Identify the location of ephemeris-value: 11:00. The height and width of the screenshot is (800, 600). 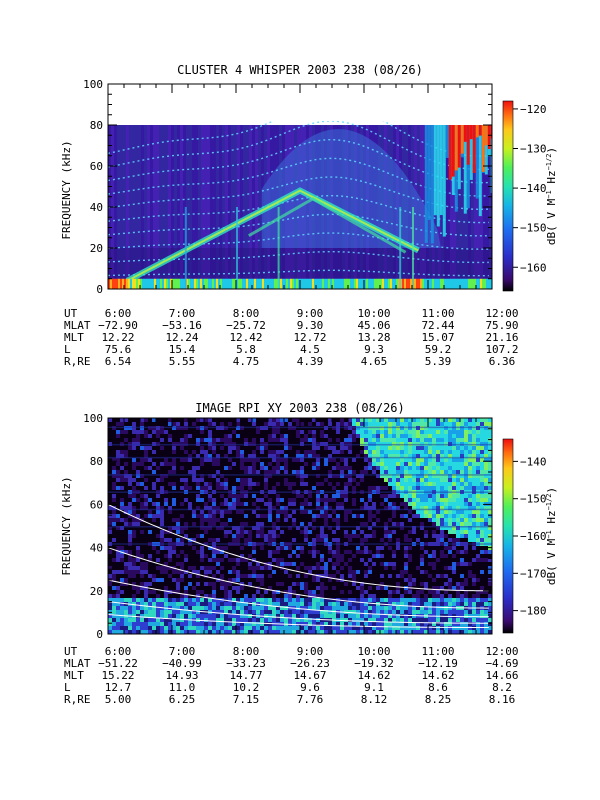
(437, 313).